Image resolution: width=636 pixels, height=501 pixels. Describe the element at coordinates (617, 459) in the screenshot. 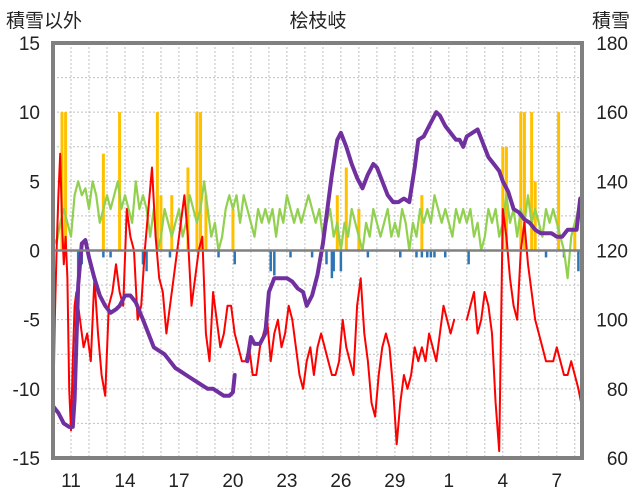

I see `right-tick-label: 60` at that location.